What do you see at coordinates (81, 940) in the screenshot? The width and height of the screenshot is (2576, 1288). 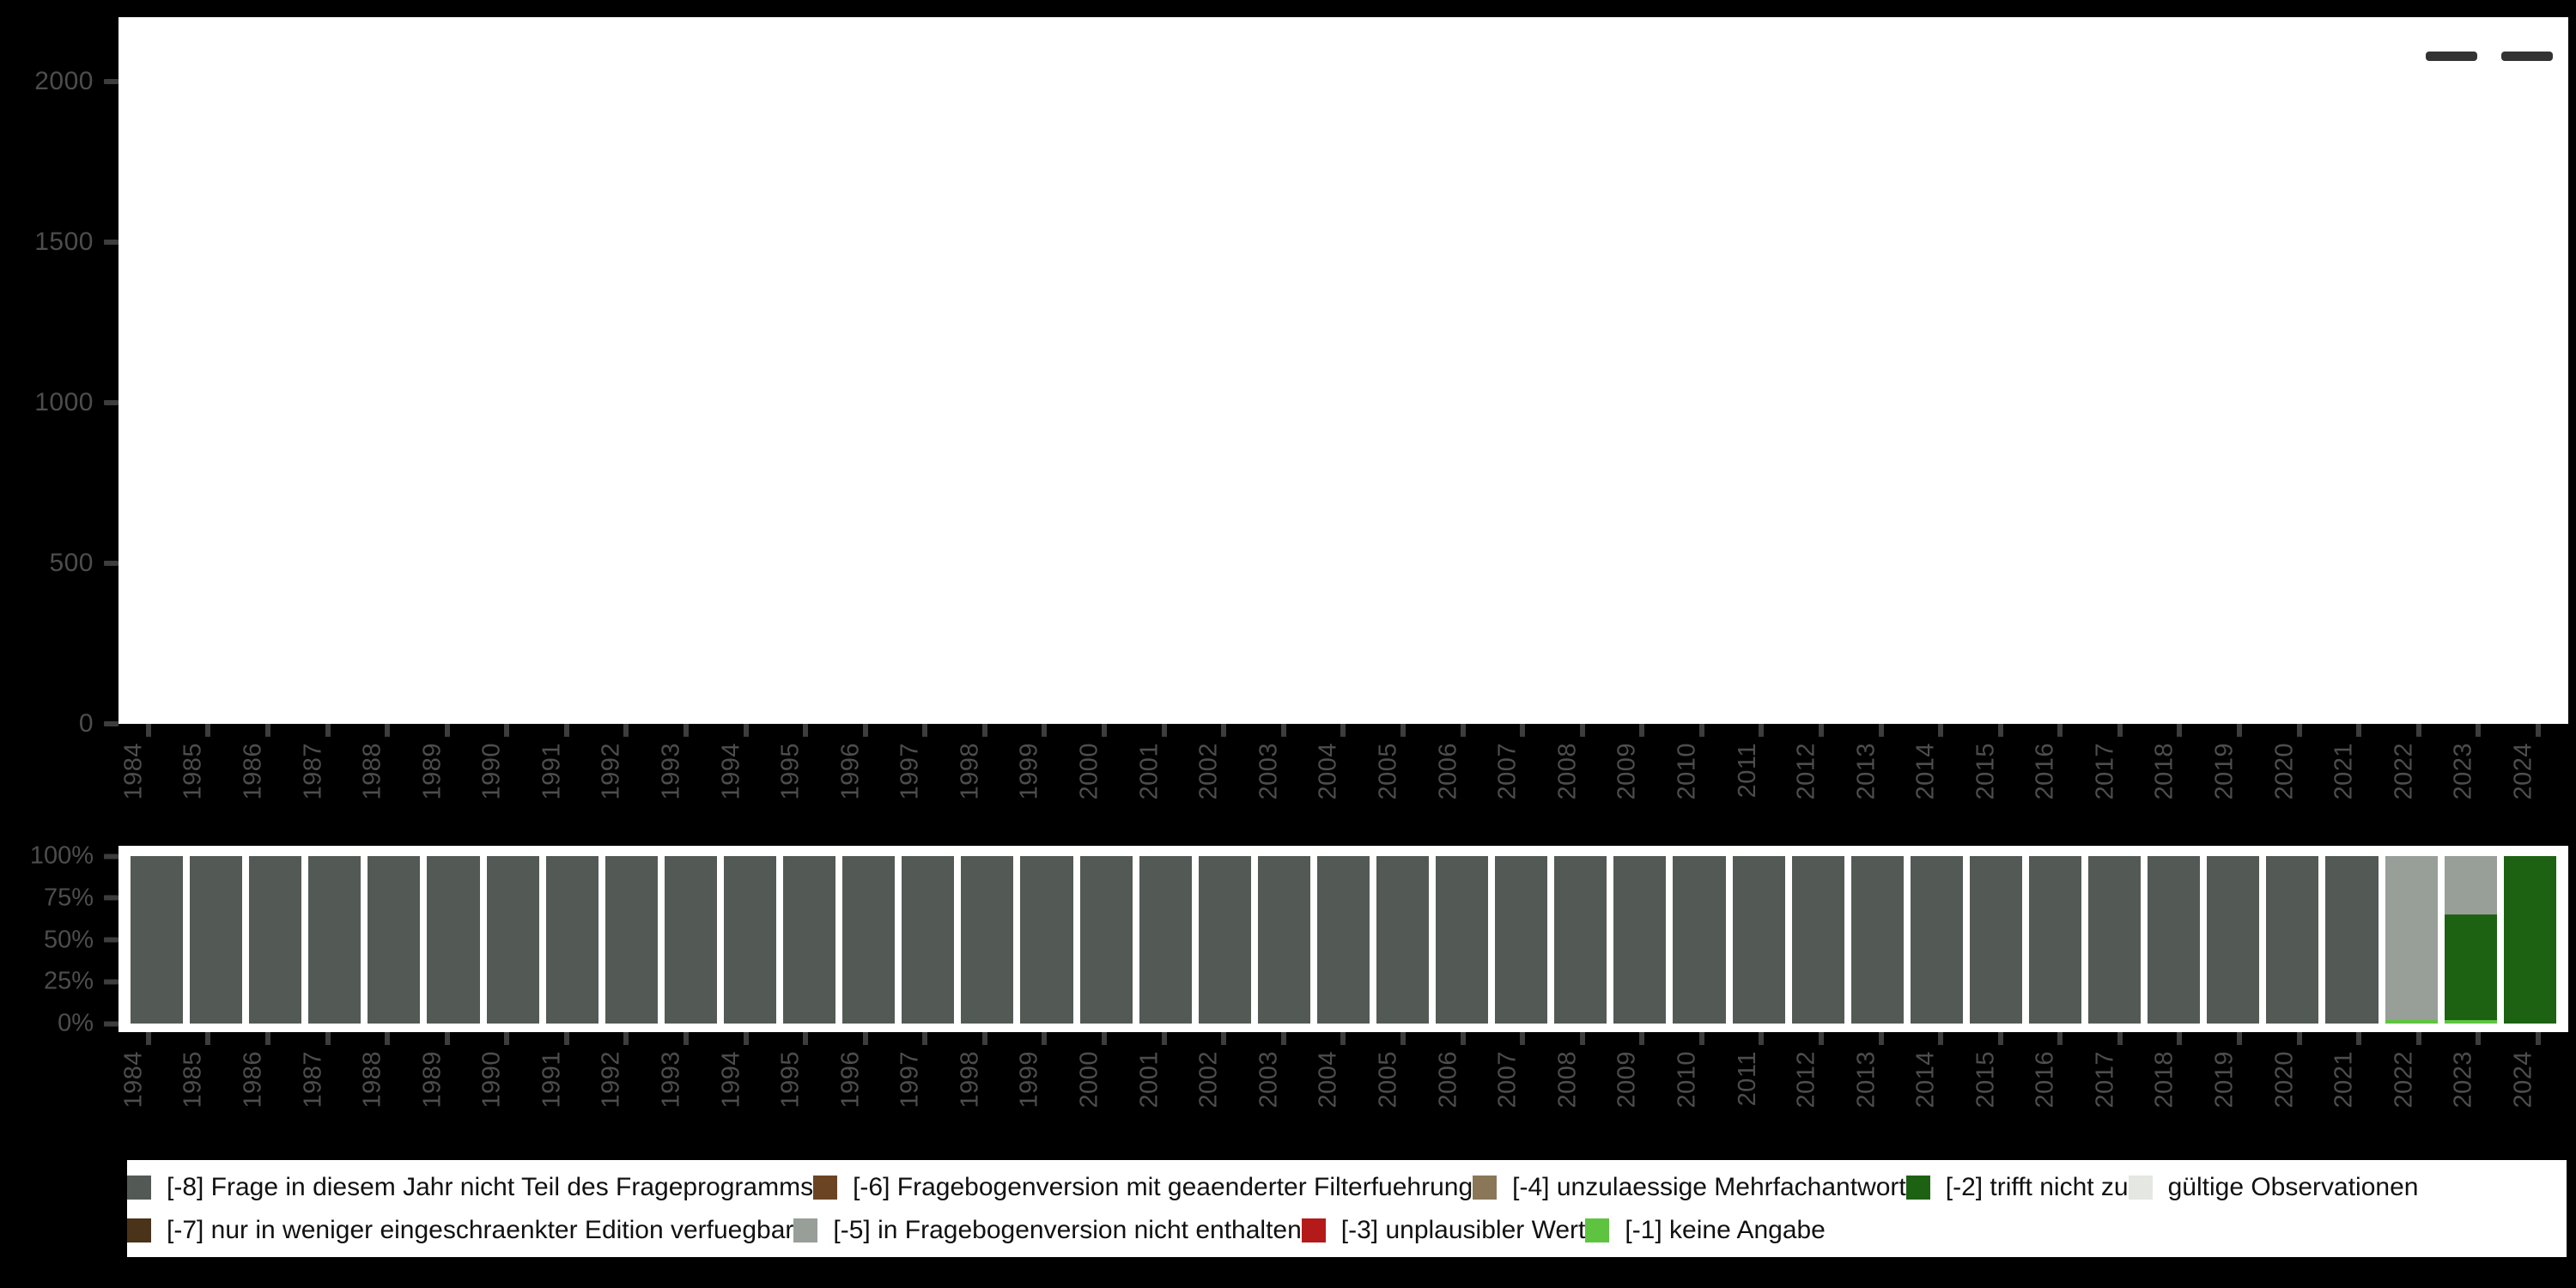 I see `y-tick-percent-50: 50%` at bounding box center [81, 940].